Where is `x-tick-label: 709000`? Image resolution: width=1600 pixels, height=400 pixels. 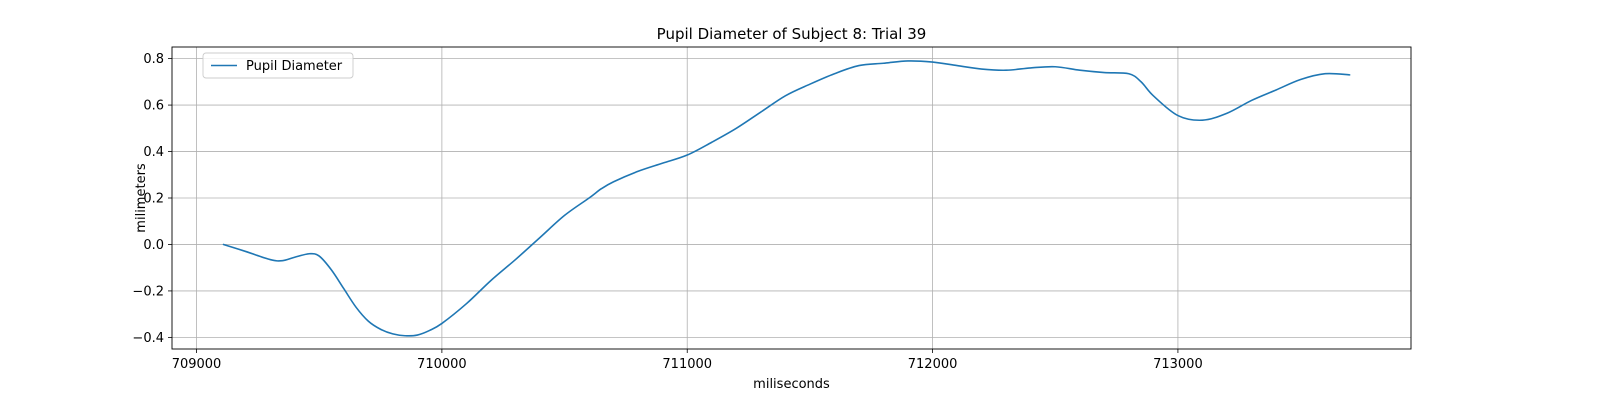 x-tick-label: 709000 is located at coordinates (197, 364).